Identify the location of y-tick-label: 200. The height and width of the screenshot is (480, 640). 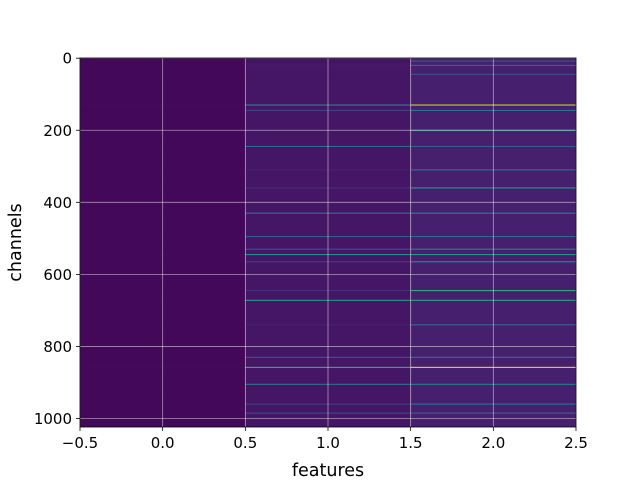
(57, 131).